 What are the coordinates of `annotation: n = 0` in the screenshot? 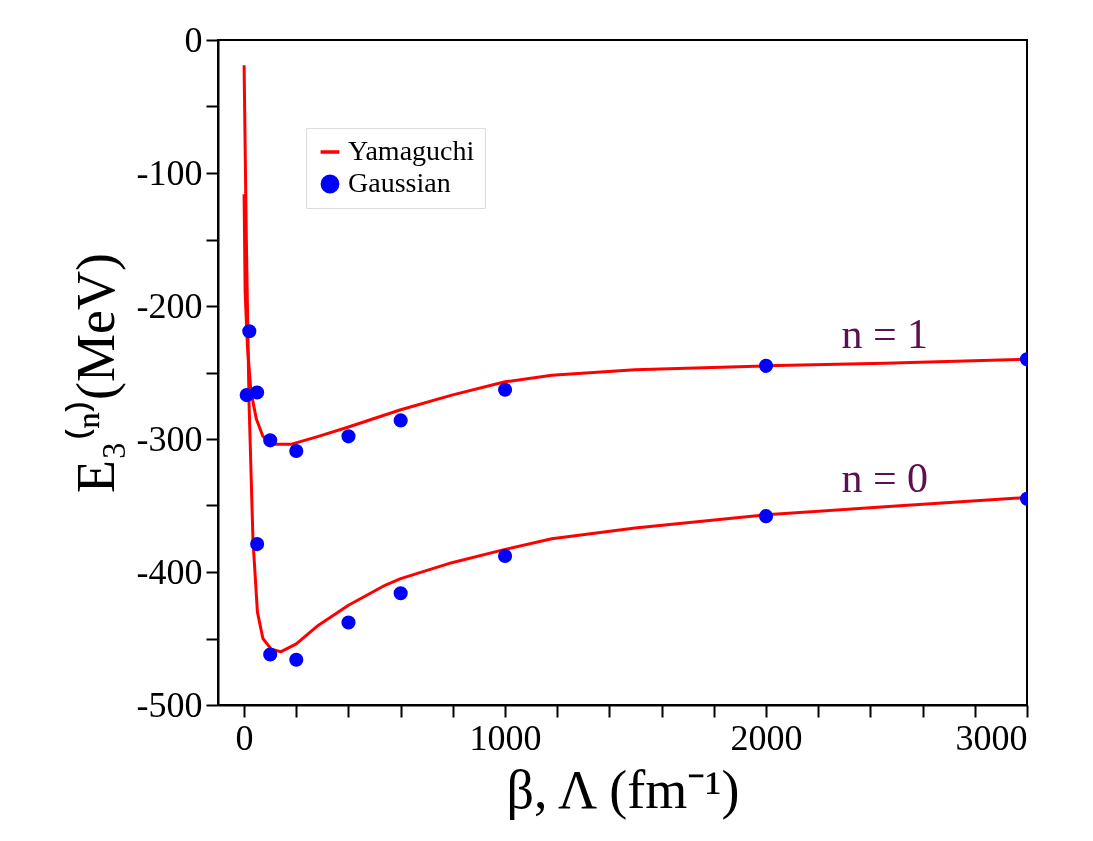 It's located at (885, 477).